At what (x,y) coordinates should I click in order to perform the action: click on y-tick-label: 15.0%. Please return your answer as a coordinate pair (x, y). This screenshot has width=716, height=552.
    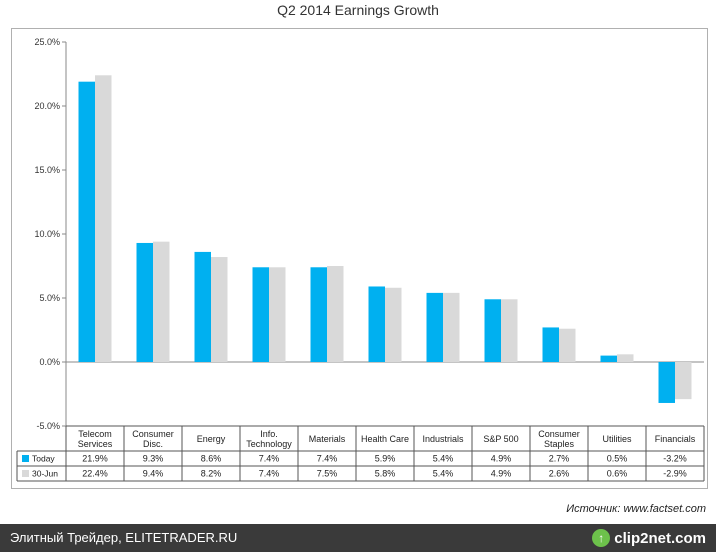
    Looking at the image, I should click on (47, 170).